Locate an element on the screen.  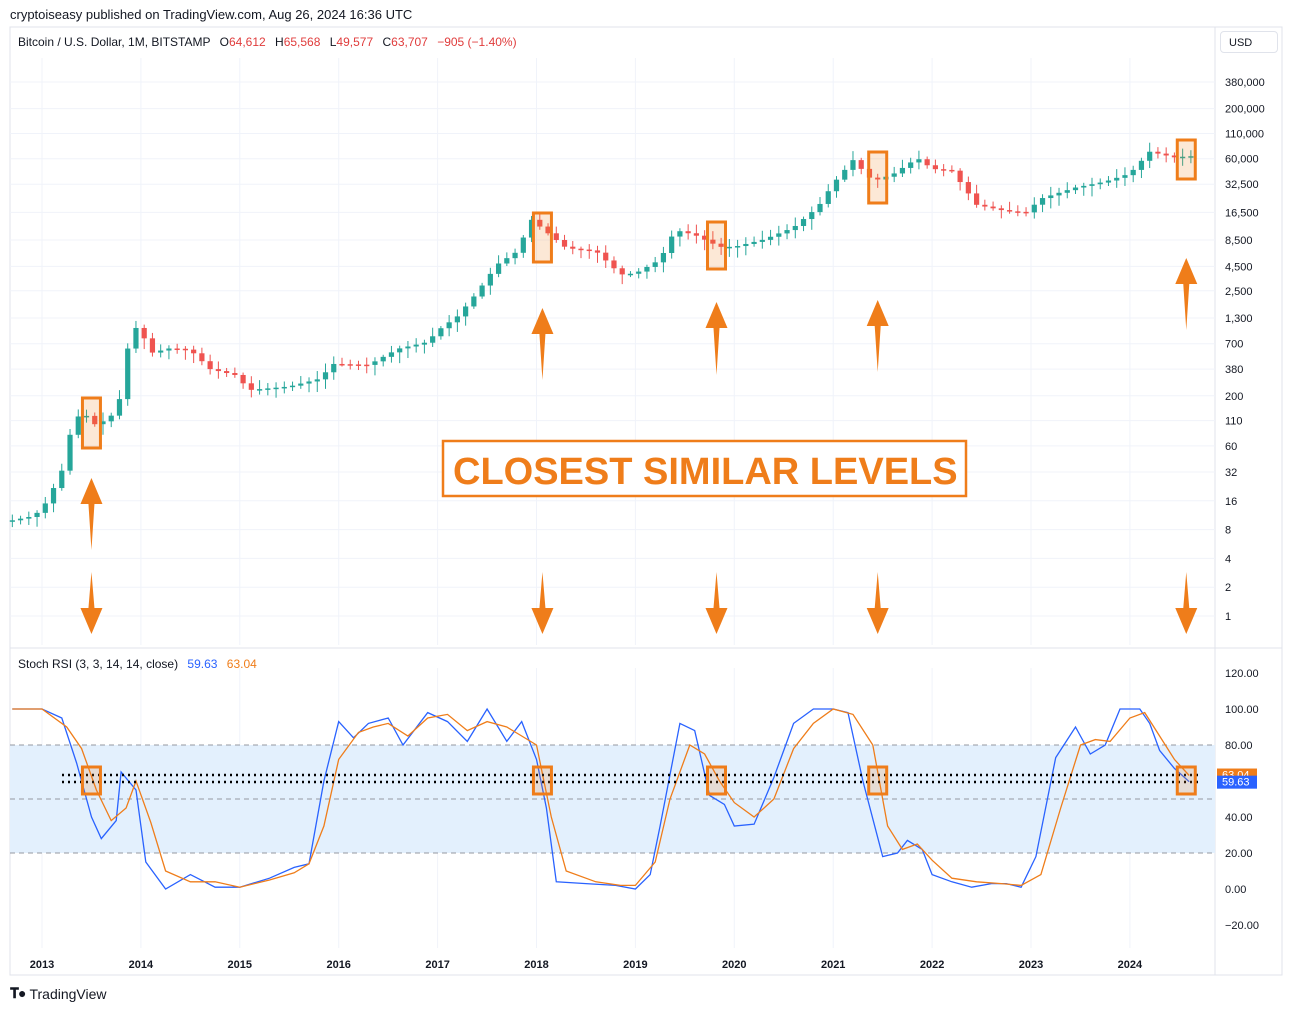
price-tick-label: 32 is located at coordinates (1231, 473).